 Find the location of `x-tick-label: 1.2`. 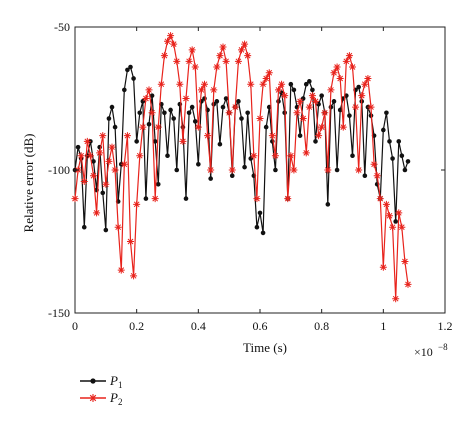

x-tick-label: 1.2 is located at coordinates (445, 326).